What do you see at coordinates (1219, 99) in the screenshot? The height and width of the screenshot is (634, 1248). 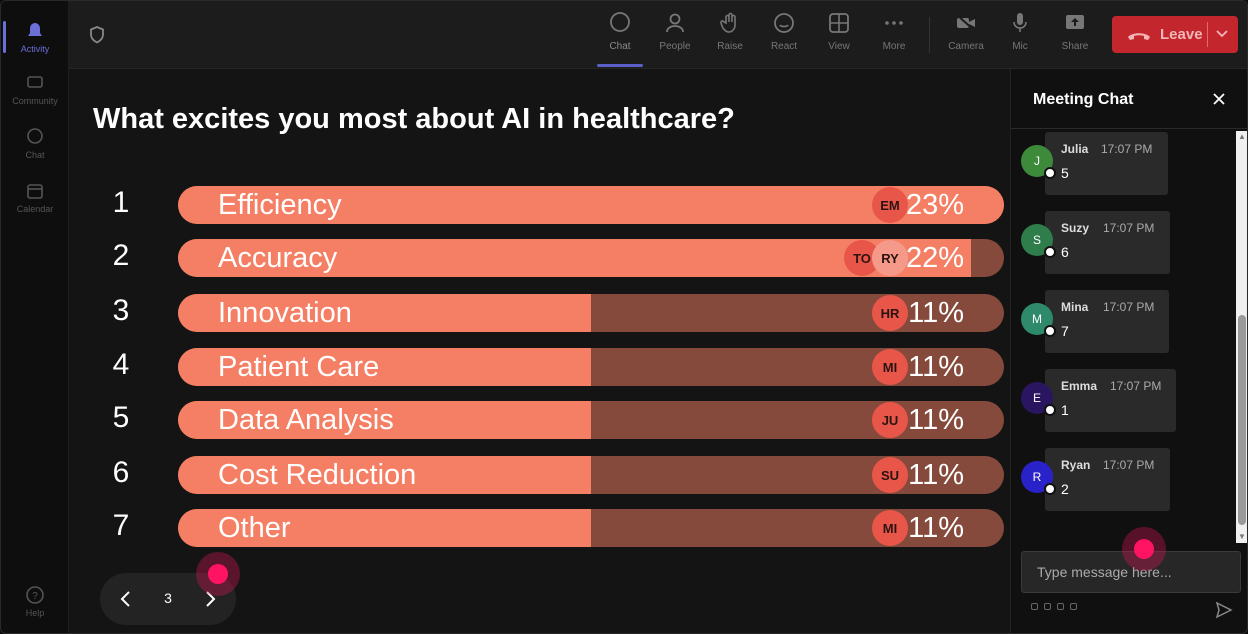 I see `close-icon` at bounding box center [1219, 99].